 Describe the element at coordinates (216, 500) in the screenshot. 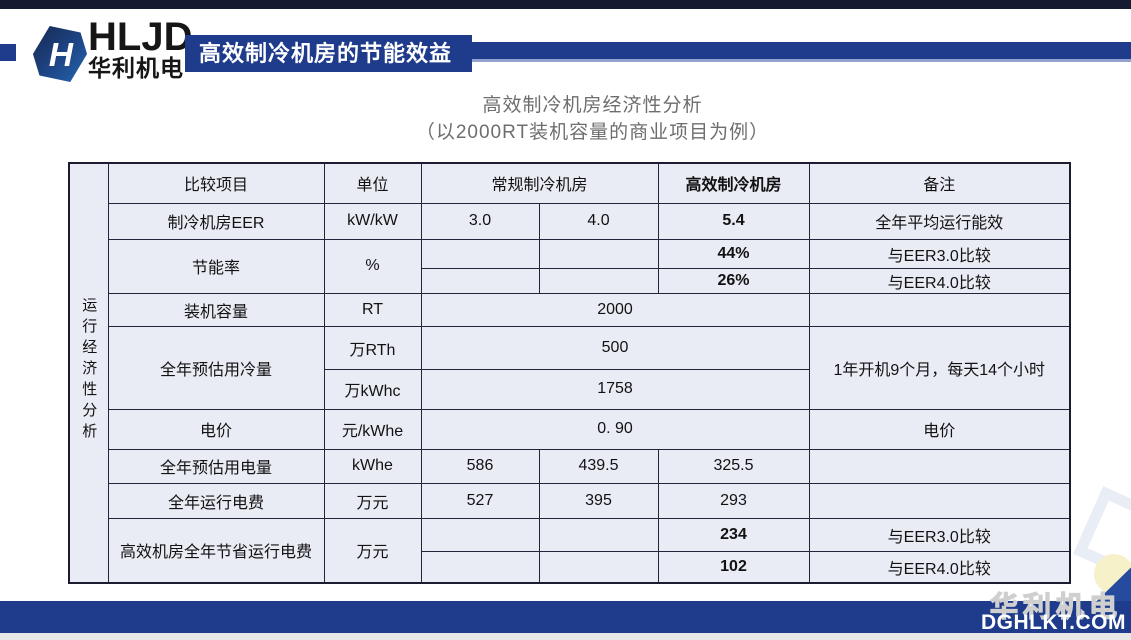

I see `cost-label-cell: 全年运行电费` at that location.